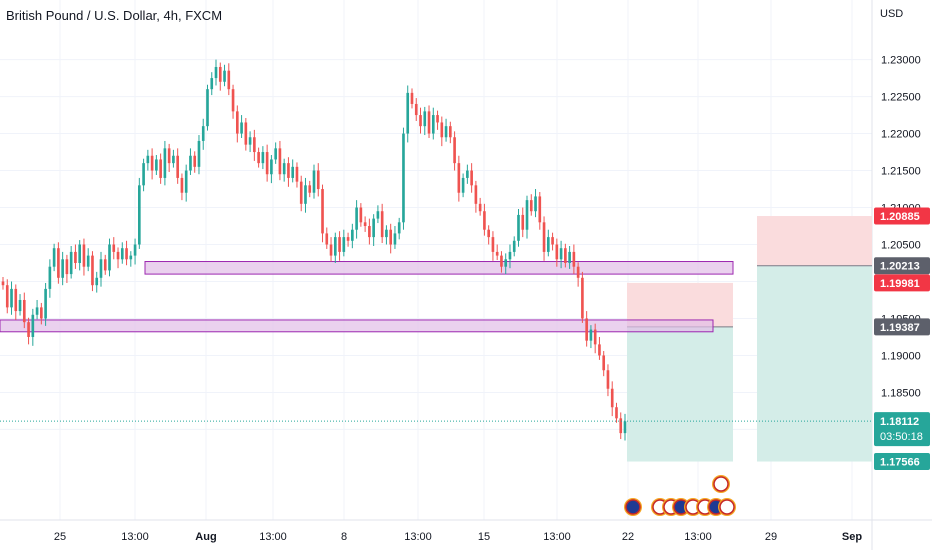 The image size is (932, 555). I want to click on y-tick-label: 1.18500, so click(901, 393).